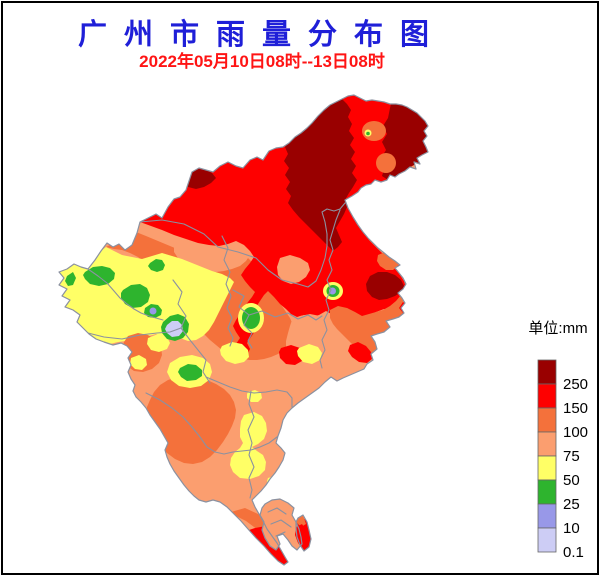  What do you see at coordinates (575, 432) in the screenshot?
I see `legend-label-100: 100` at bounding box center [575, 432].